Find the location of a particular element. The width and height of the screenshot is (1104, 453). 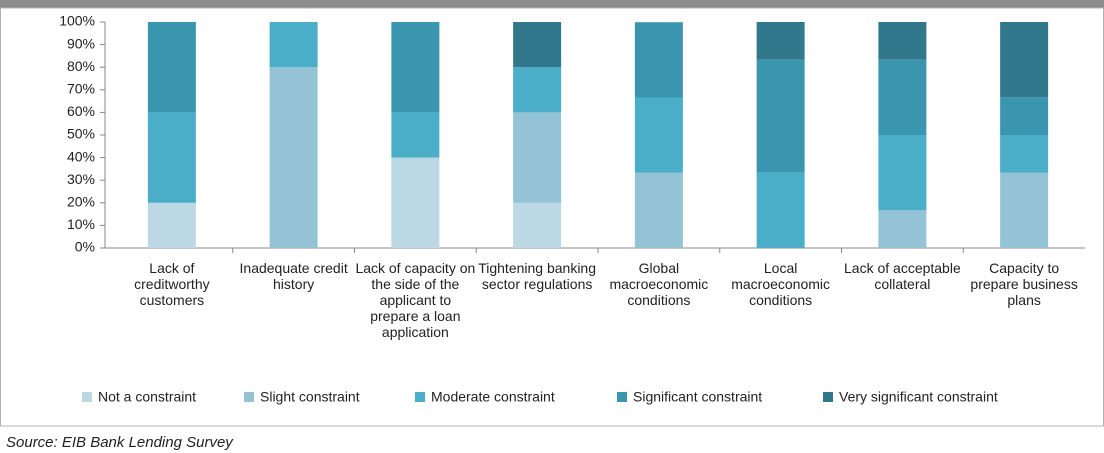

x-tick-label-box: Local macroeconomic conditions is located at coordinates (781, 284).